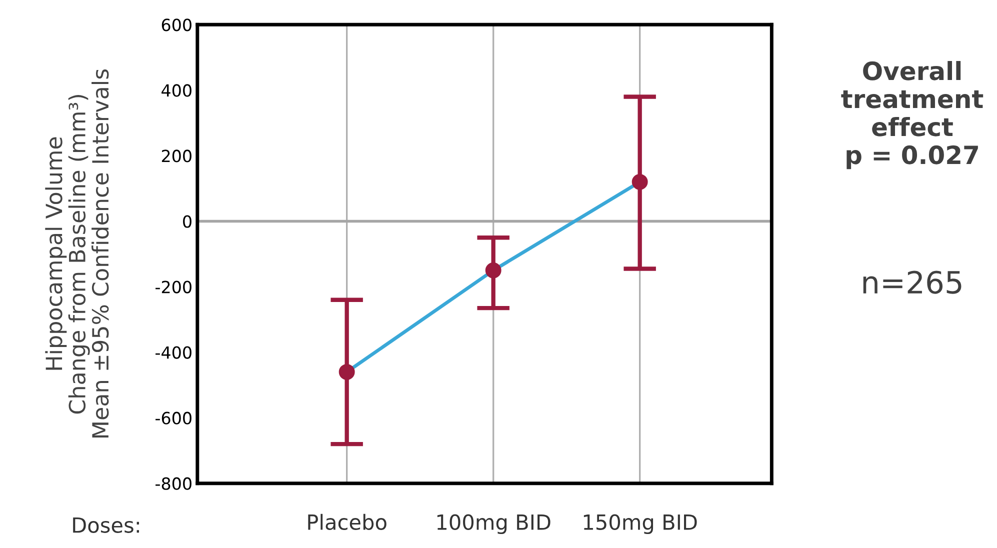  I want to click on x-tick-label: 100mg BID, so click(493, 524).